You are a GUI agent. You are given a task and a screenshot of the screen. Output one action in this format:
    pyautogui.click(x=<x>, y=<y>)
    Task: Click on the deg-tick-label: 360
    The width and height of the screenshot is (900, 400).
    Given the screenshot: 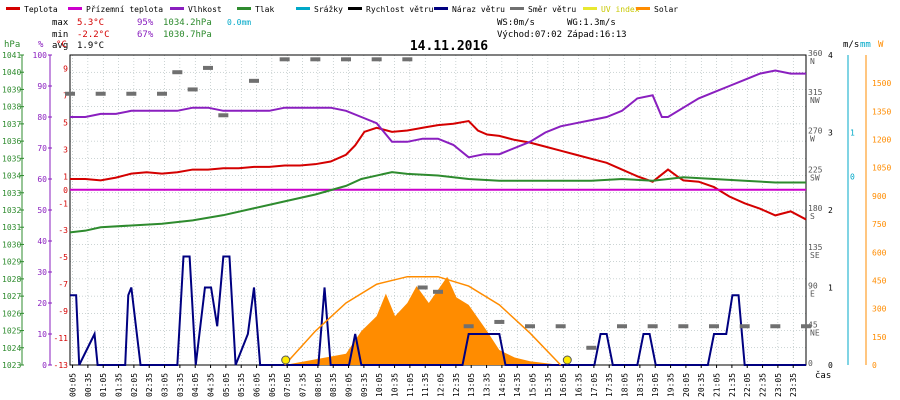 What is the action you would take?
    pyautogui.click(x=815, y=53)
    